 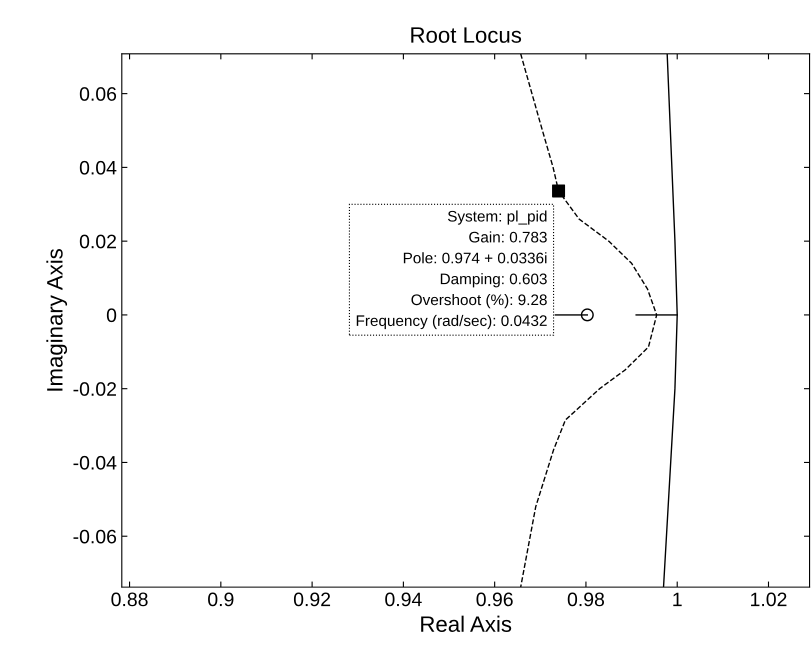 What do you see at coordinates (98, 241) in the screenshot?
I see `y-tick-label: 0.02` at bounding box center [98, 241].